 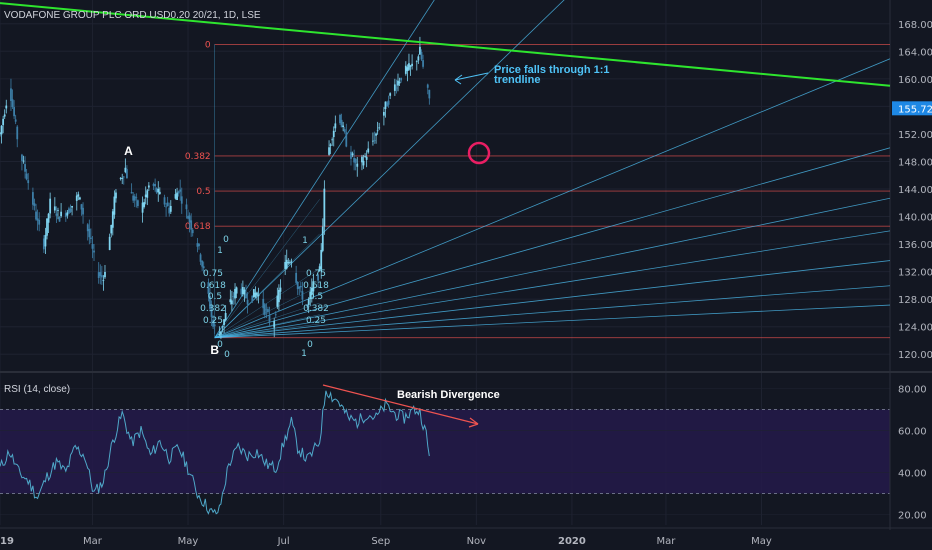 What do you see at coordinates (915, 190) in the screenshot?
I see `y-tick-label-6: 144.00` at bounding box center [915, 190].